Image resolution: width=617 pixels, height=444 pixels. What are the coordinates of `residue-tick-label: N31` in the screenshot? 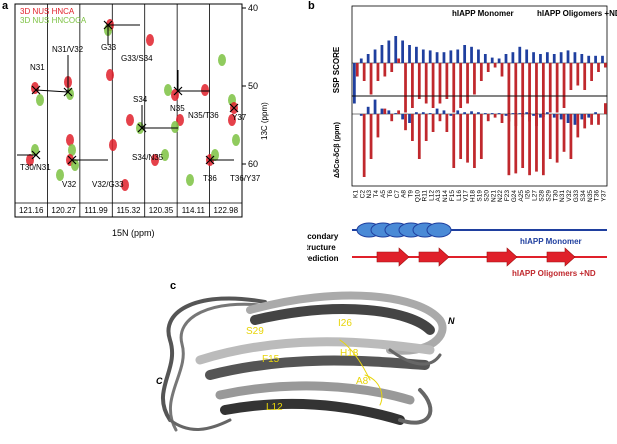 It's located at (562, 196).